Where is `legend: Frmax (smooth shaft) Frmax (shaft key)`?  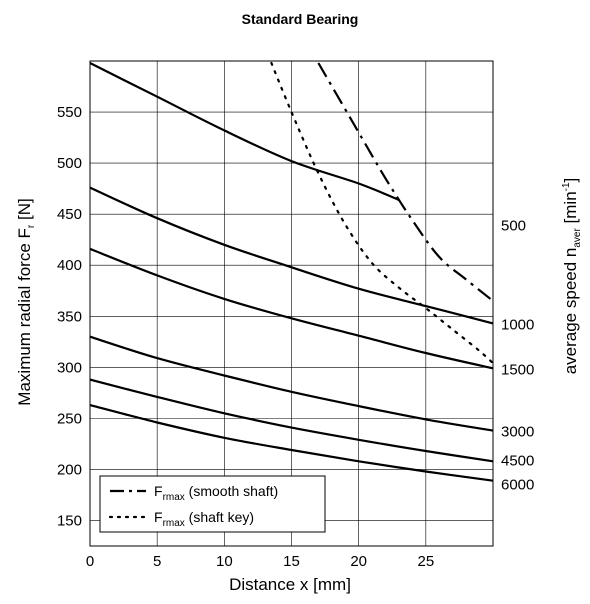
legend: Frmax (smooth shaft) Frmax (shaft key) is located at coordinates (212, 504).